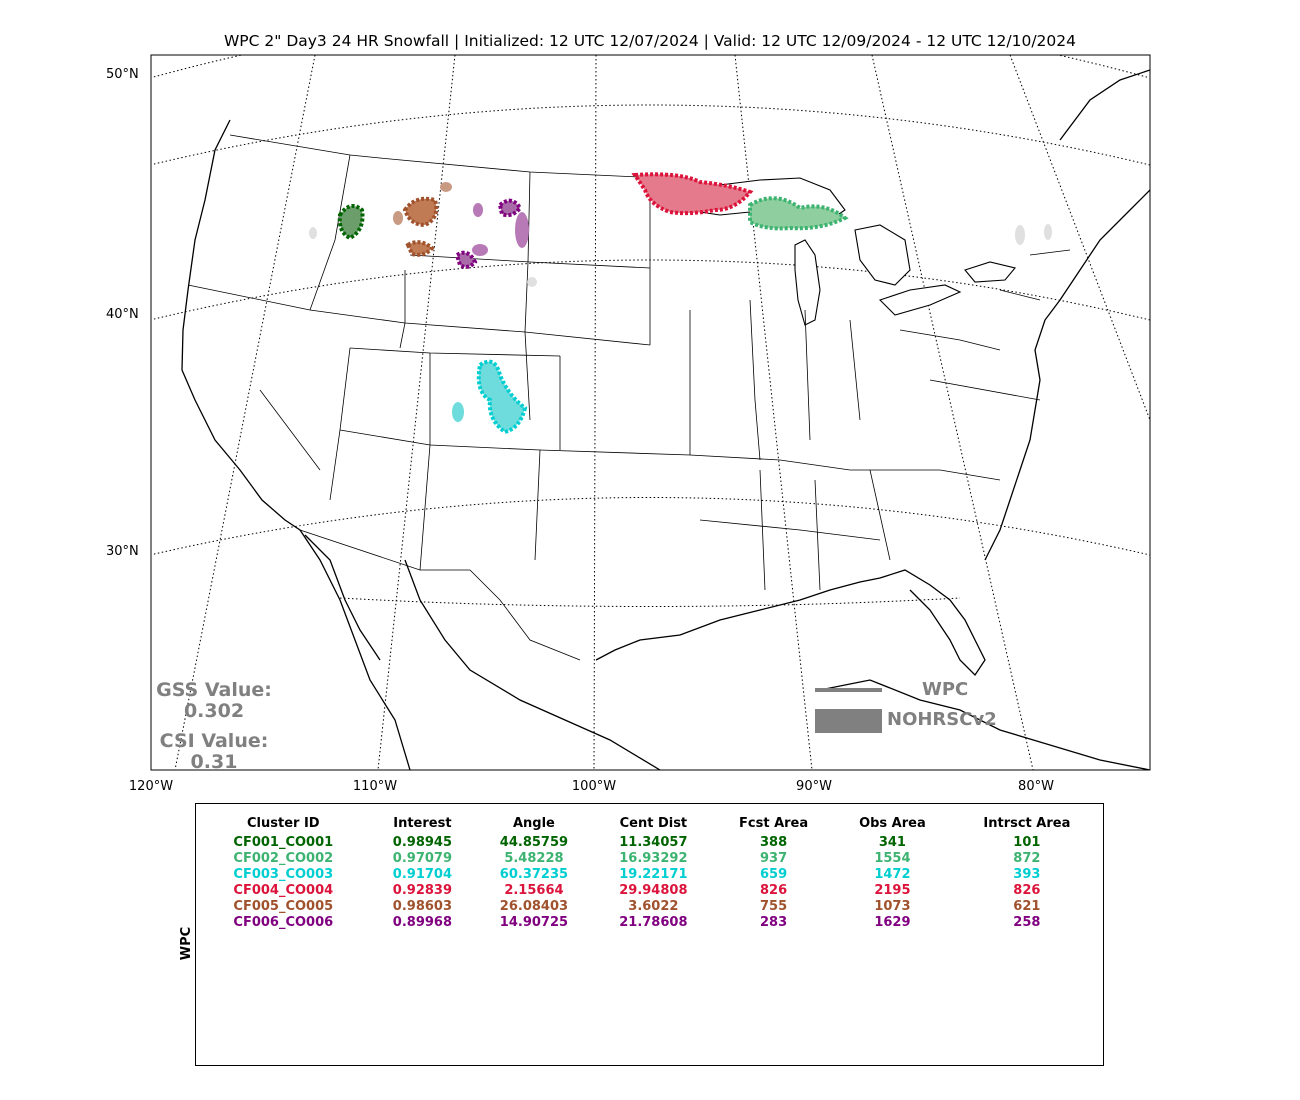 This screenshot has height=1100, width=1300. I want to click on table-cell: 3.6022, so click(653, 906).